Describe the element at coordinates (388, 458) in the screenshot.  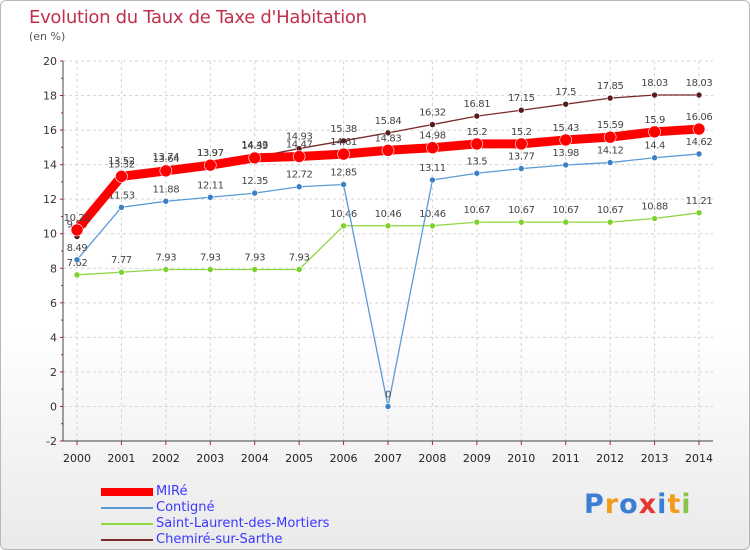
I see `x-tick-label: 2007` at that location.